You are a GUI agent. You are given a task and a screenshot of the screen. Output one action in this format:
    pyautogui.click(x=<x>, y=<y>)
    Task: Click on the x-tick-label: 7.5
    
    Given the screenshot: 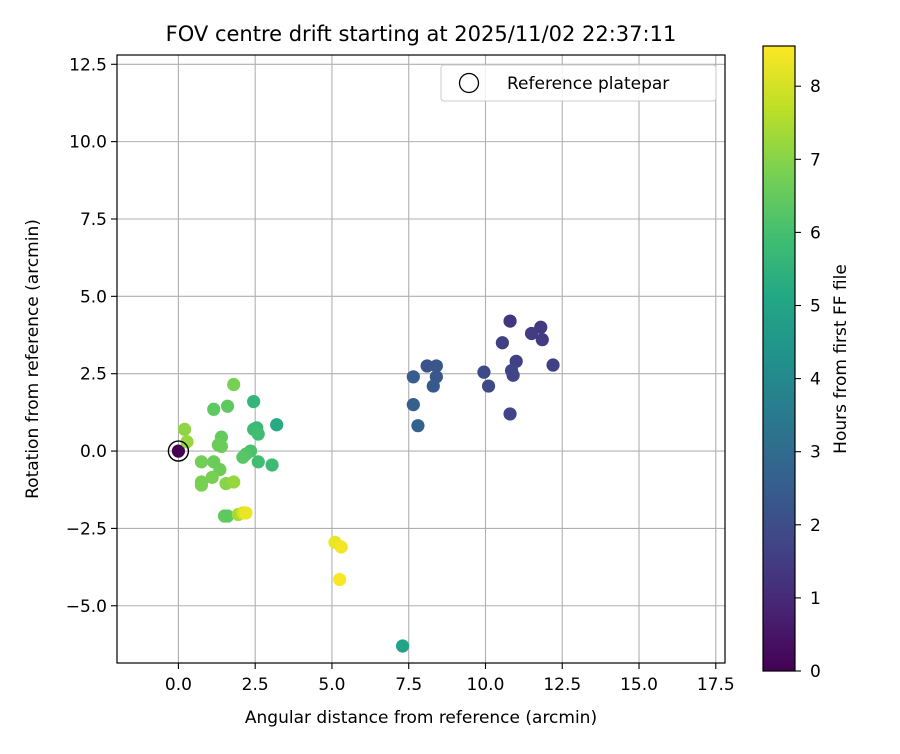 What is the action you would take?
    pyautogui.click(x=408, y=685)
    